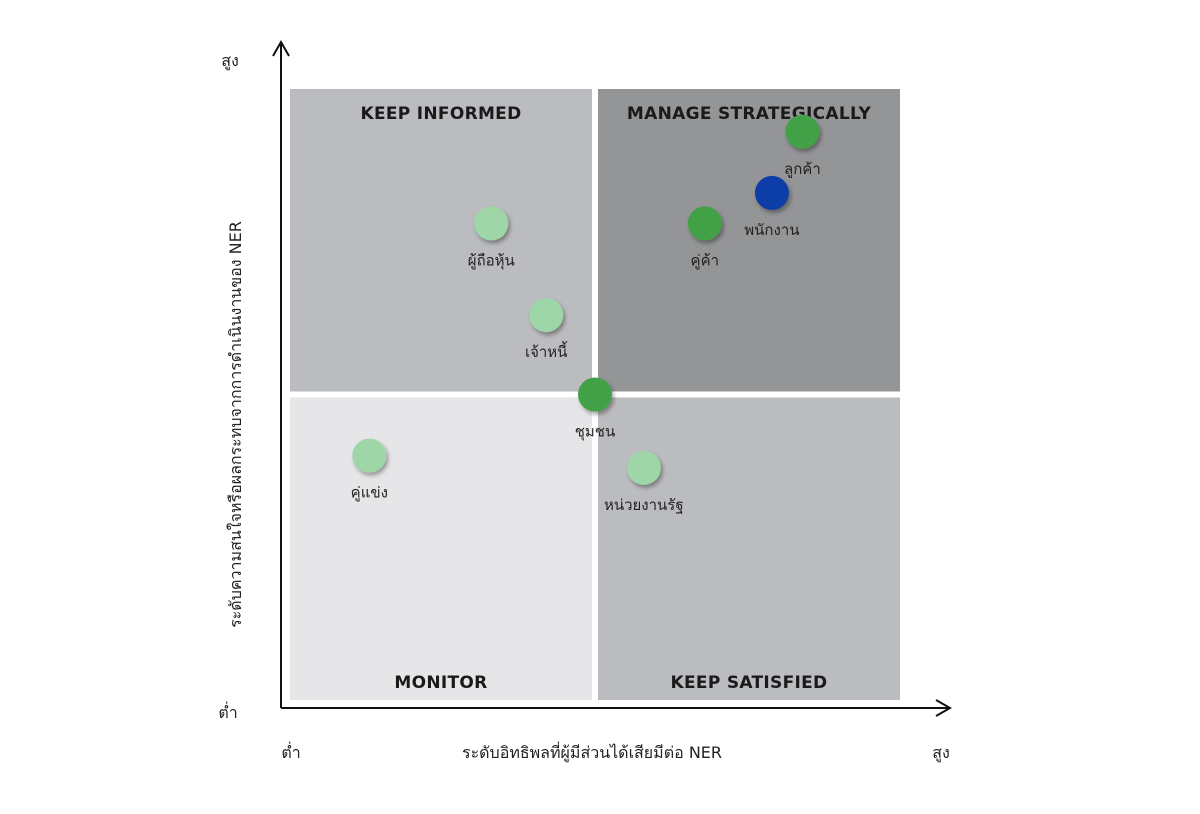  What do you see at coordinates (771, 230) in the screenshot?
I see `data-point-label-2: พนักงาน` at bounding box center [771, 230].